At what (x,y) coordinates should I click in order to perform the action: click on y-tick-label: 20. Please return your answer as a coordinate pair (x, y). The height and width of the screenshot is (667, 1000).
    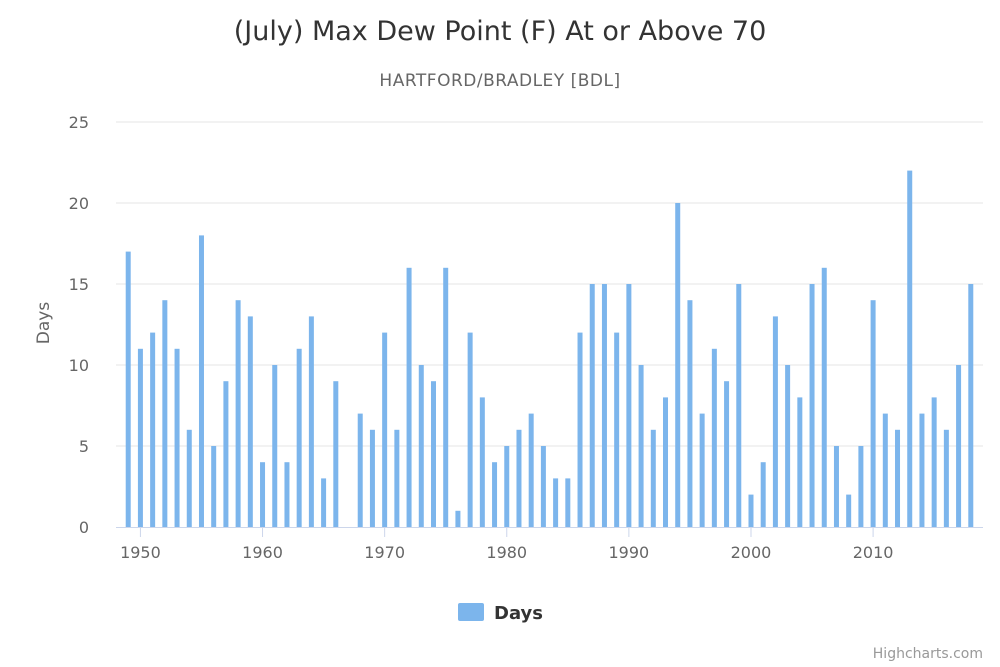
    Looking at the image, I should click on (79, 203).